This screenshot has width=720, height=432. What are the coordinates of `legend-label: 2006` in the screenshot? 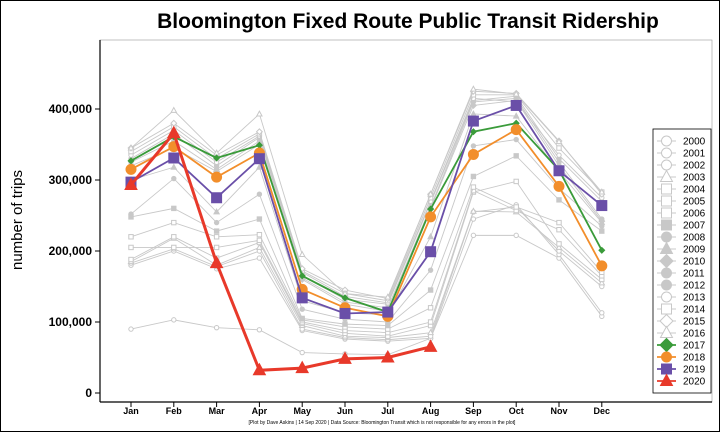 It's located at (694, 214).